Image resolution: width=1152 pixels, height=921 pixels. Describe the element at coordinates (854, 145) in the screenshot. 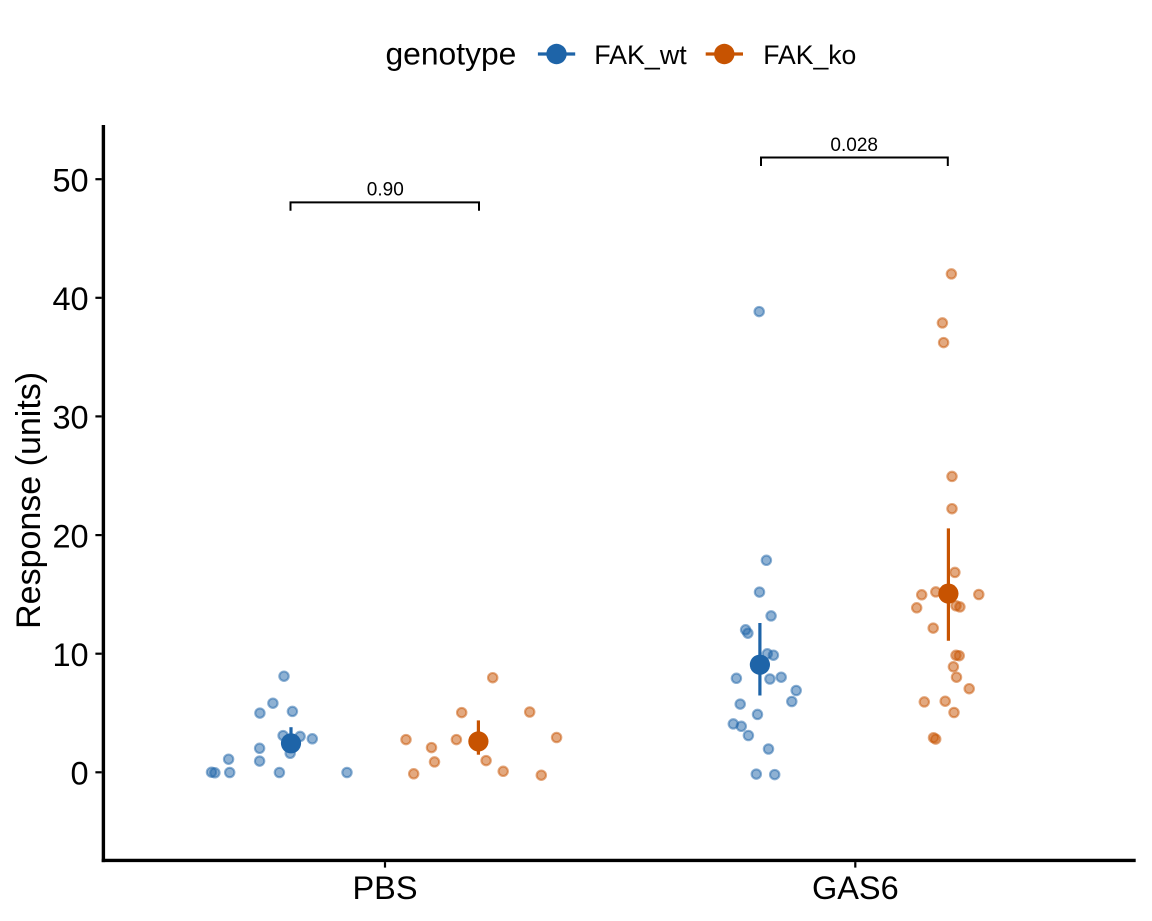

I see `svg-text: 0.028` at that location.